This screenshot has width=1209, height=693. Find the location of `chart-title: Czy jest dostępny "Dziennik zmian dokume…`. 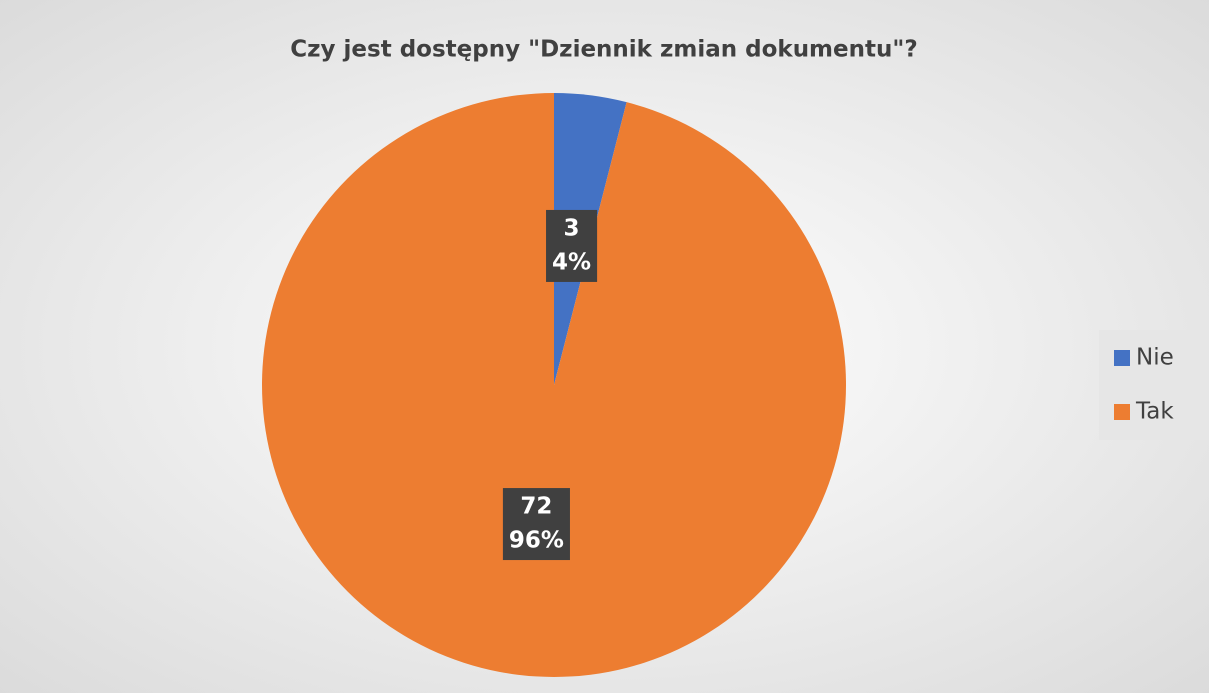

chart-title: Czy jest dostępny "Dziennik zmian dokume… is located at coordinates (603, 50).